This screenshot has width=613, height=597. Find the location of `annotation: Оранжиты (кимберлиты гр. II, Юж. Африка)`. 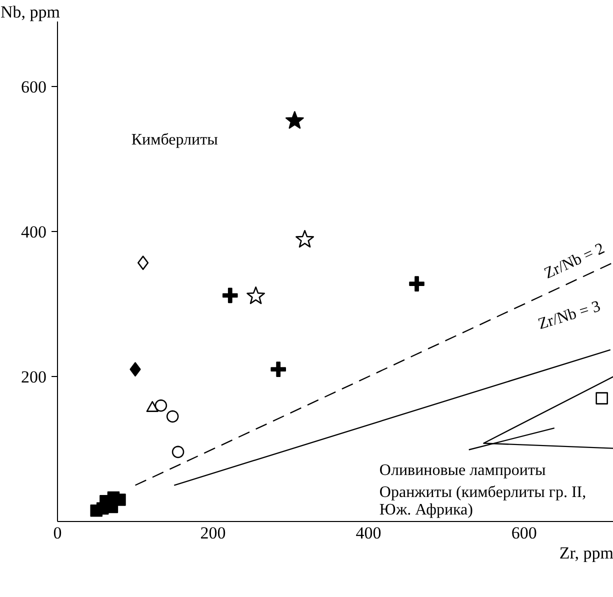

annotation: Оранжиты (кимберлиты гр. II, Юж. Африка) is located at coordinates (482, 501).